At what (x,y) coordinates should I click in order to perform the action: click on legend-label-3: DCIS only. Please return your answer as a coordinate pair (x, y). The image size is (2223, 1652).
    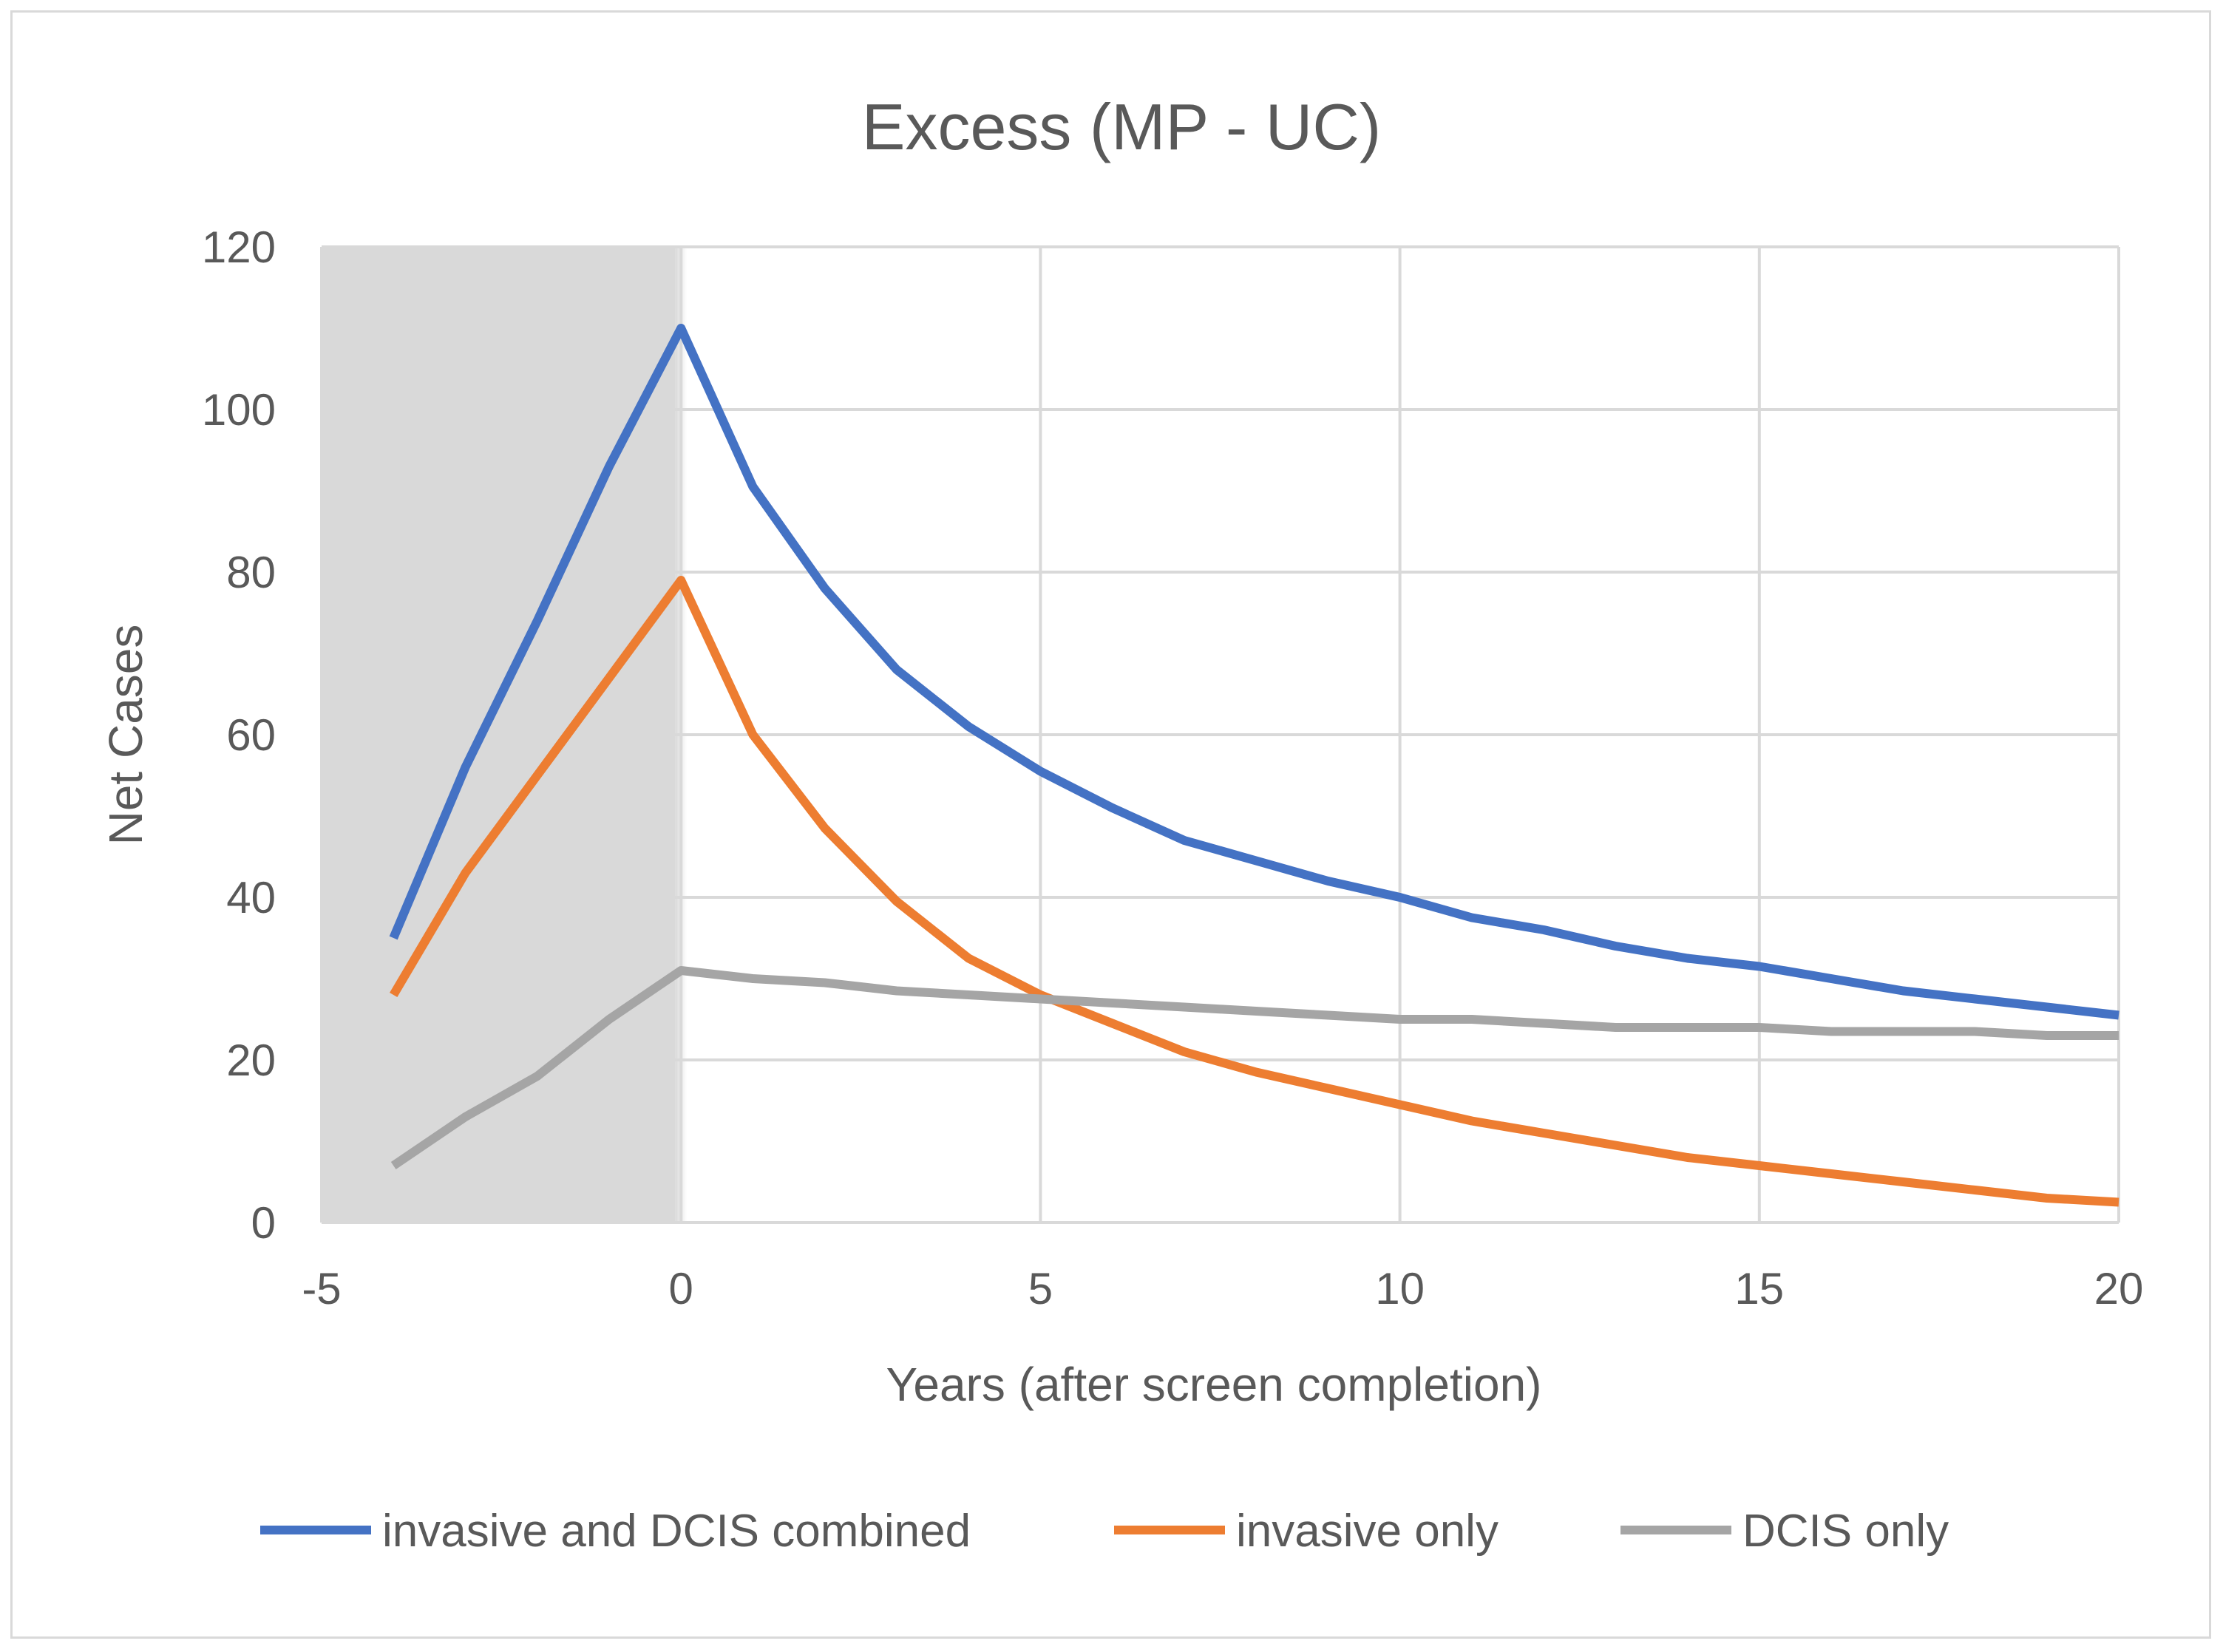
    Looking at the image, I should click on (1845, 1532).